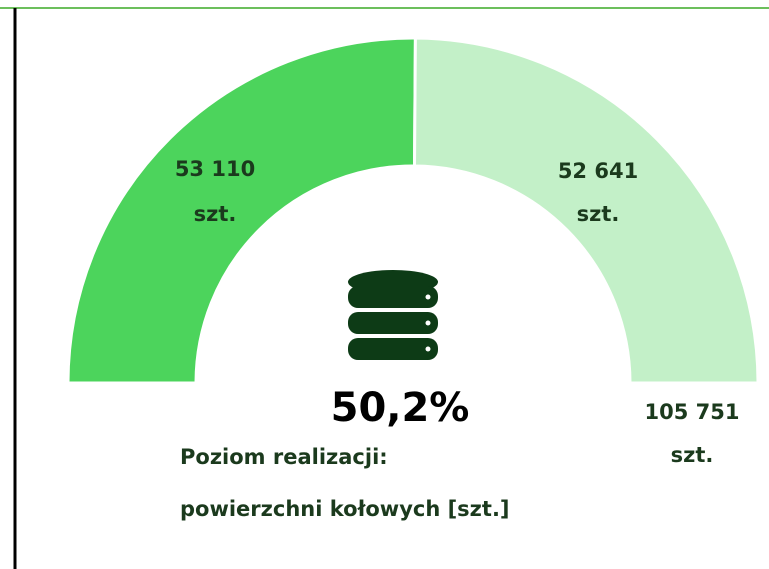 This screenshot has width=769, height=569. What do you see at coordinates (400, 408) in the screenshot?
I see `percent-label: 50,2%` at bounding box center [400, 408].